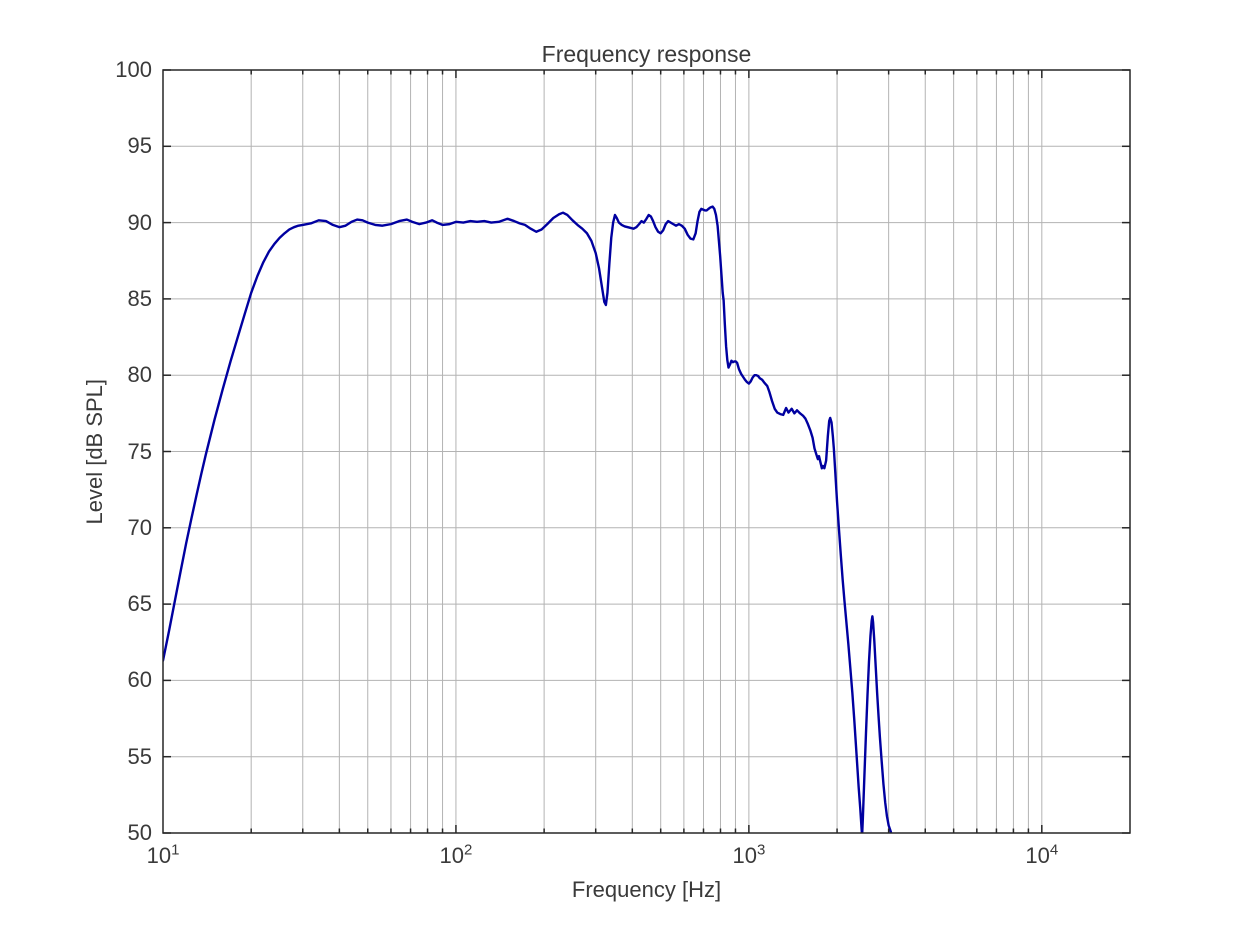 Image resolution: width=1250 pixels, height=938 pixels. What do you see at coordinates (139, 756) in the screenshot?
I see `y-tick-label: 55` at bounding box center [139, 756].